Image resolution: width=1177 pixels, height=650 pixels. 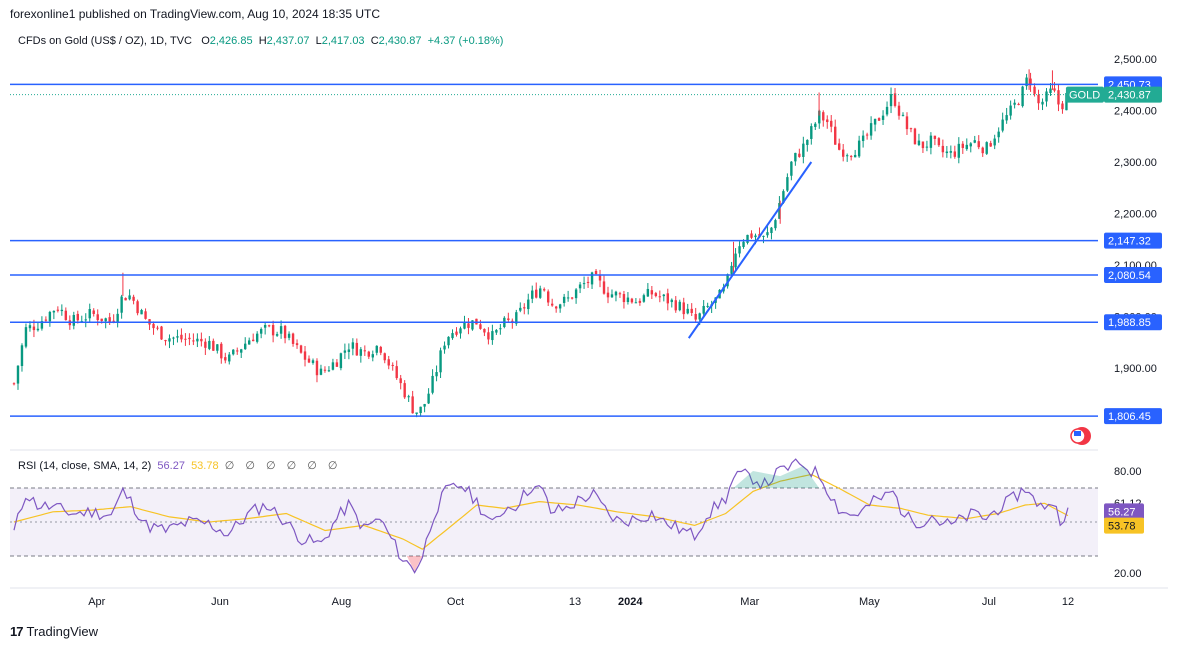 I want to click on rsi-tick-label: 20.00, so click(x=1128, y=574).